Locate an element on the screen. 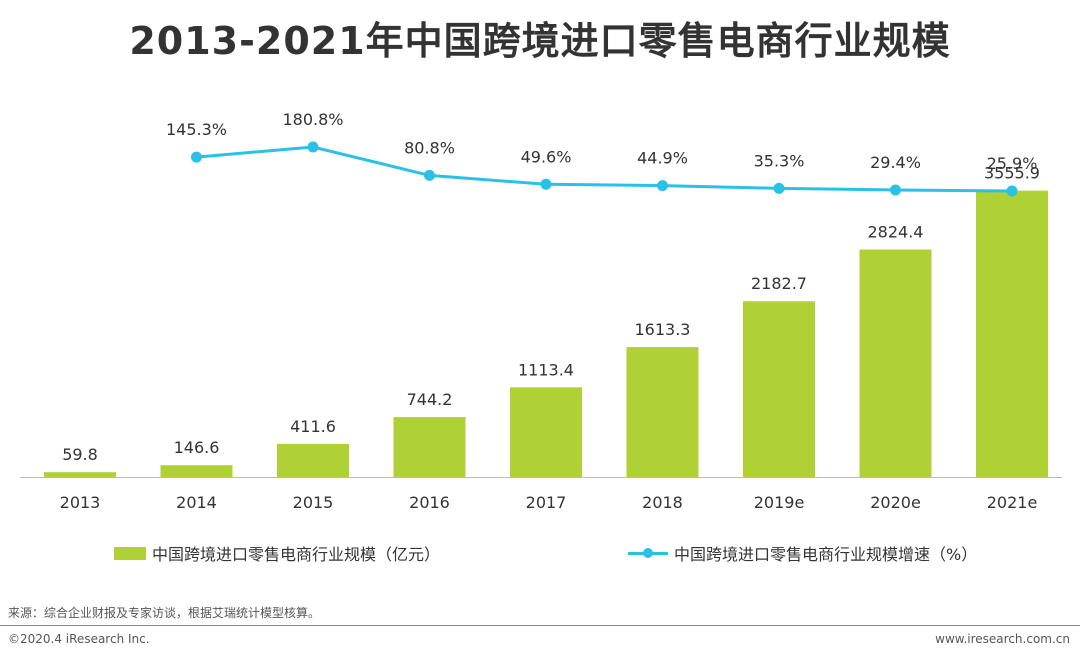 This screenshot has width=1080, height=660. x-tick-label: 2015 is located at coordinates (313, 502).